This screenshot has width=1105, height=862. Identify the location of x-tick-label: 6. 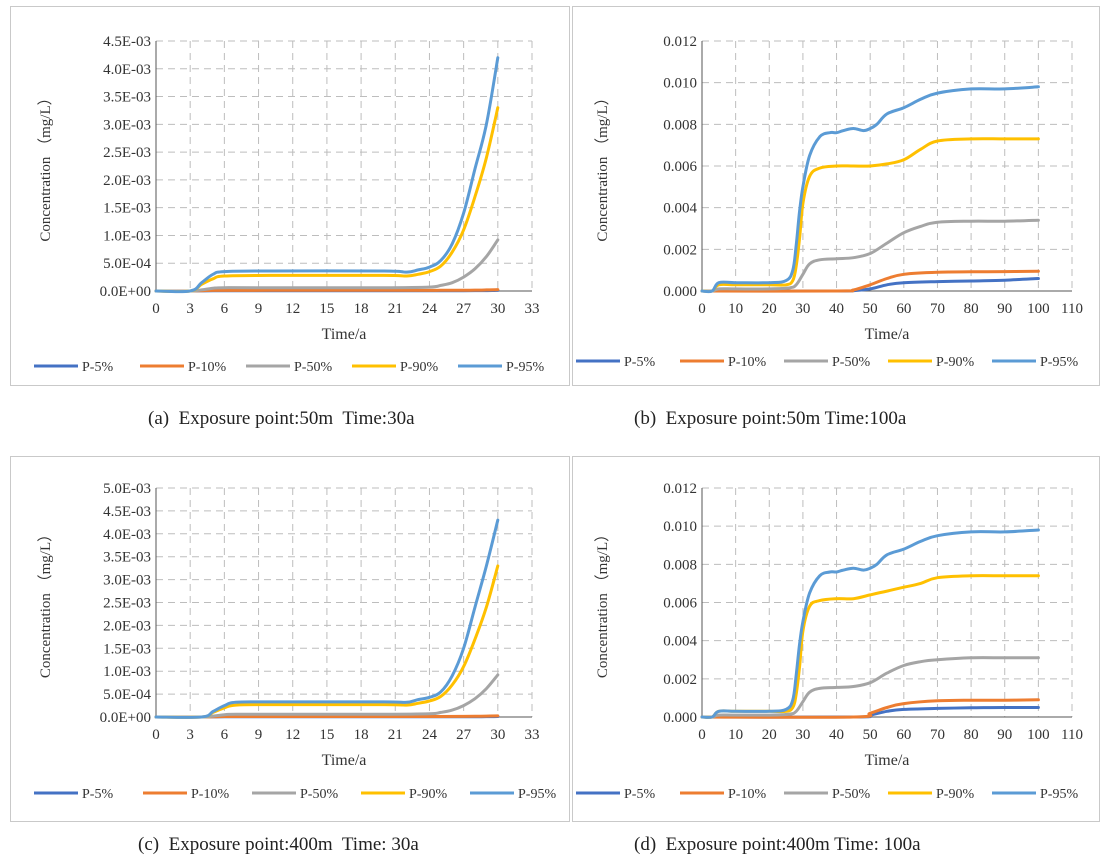
(225, 735).